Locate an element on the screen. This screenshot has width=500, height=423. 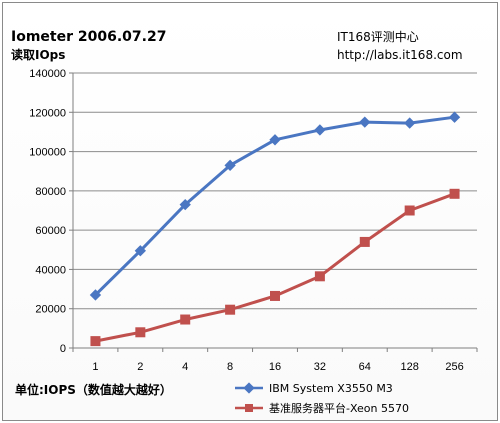
x-tick-labels: 1 2 4 8 16 32 64 128 256 is located at coordinates (277, 367).